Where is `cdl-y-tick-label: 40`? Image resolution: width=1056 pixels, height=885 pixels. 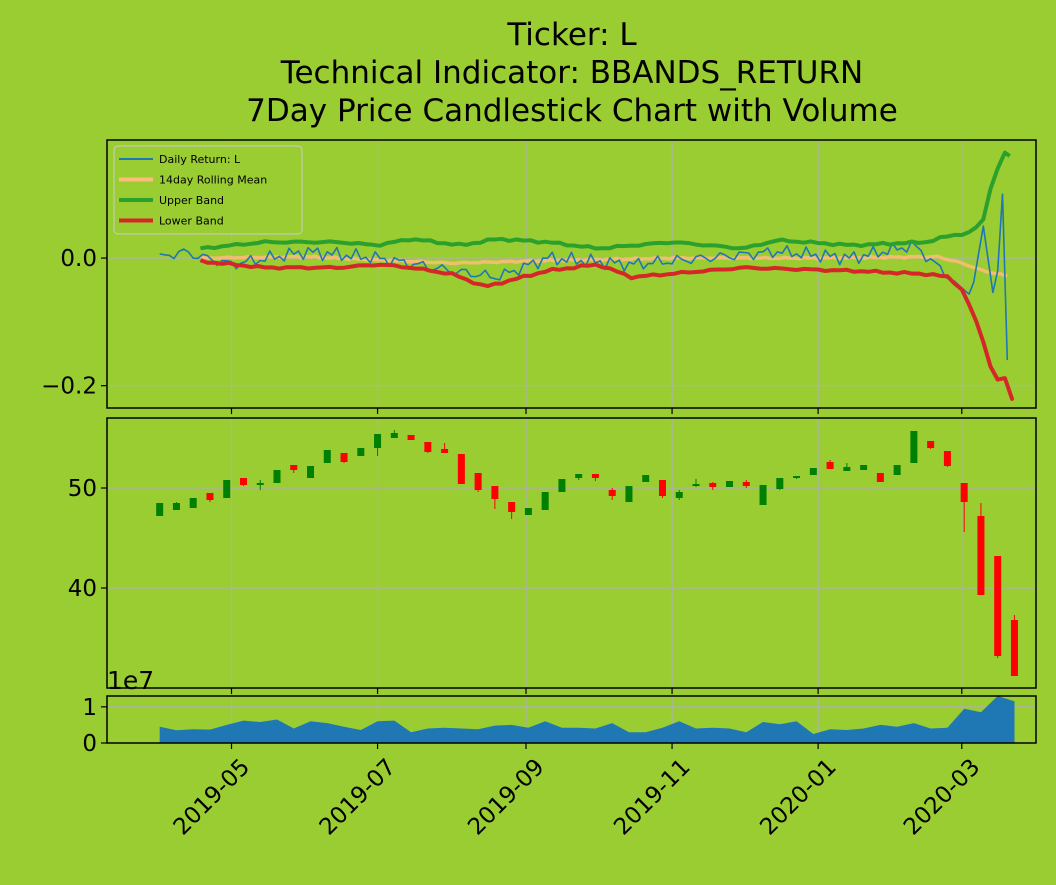 cdl-y-tick-label: 40 is located at coordinates (82, 589).